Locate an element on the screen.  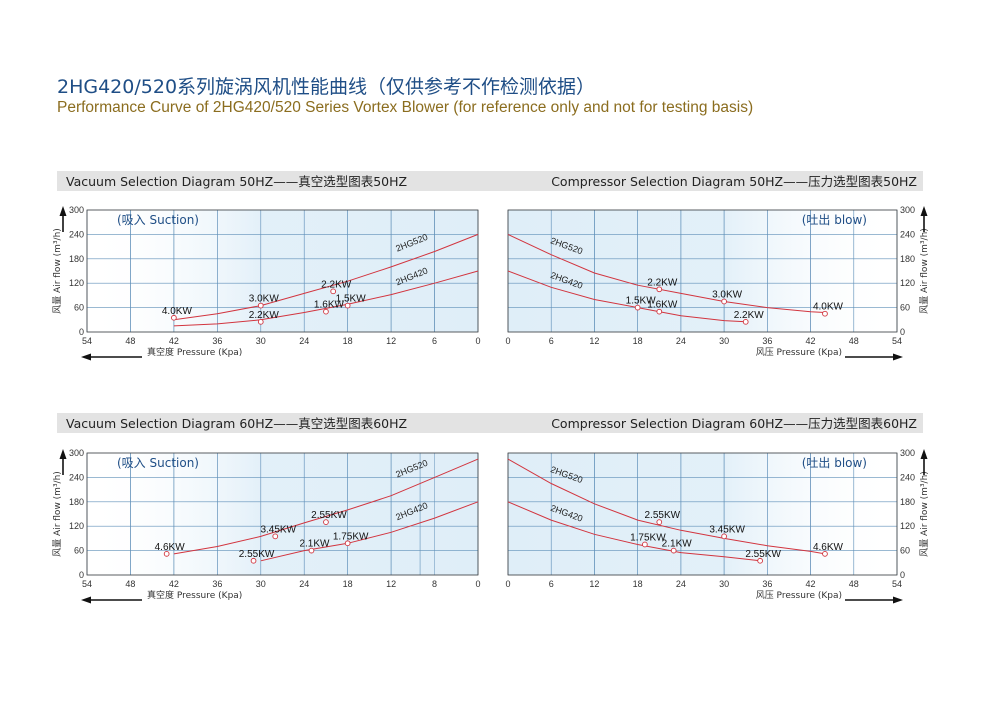
annotation-label: 1.5KW is located at coordinates (351, 299).